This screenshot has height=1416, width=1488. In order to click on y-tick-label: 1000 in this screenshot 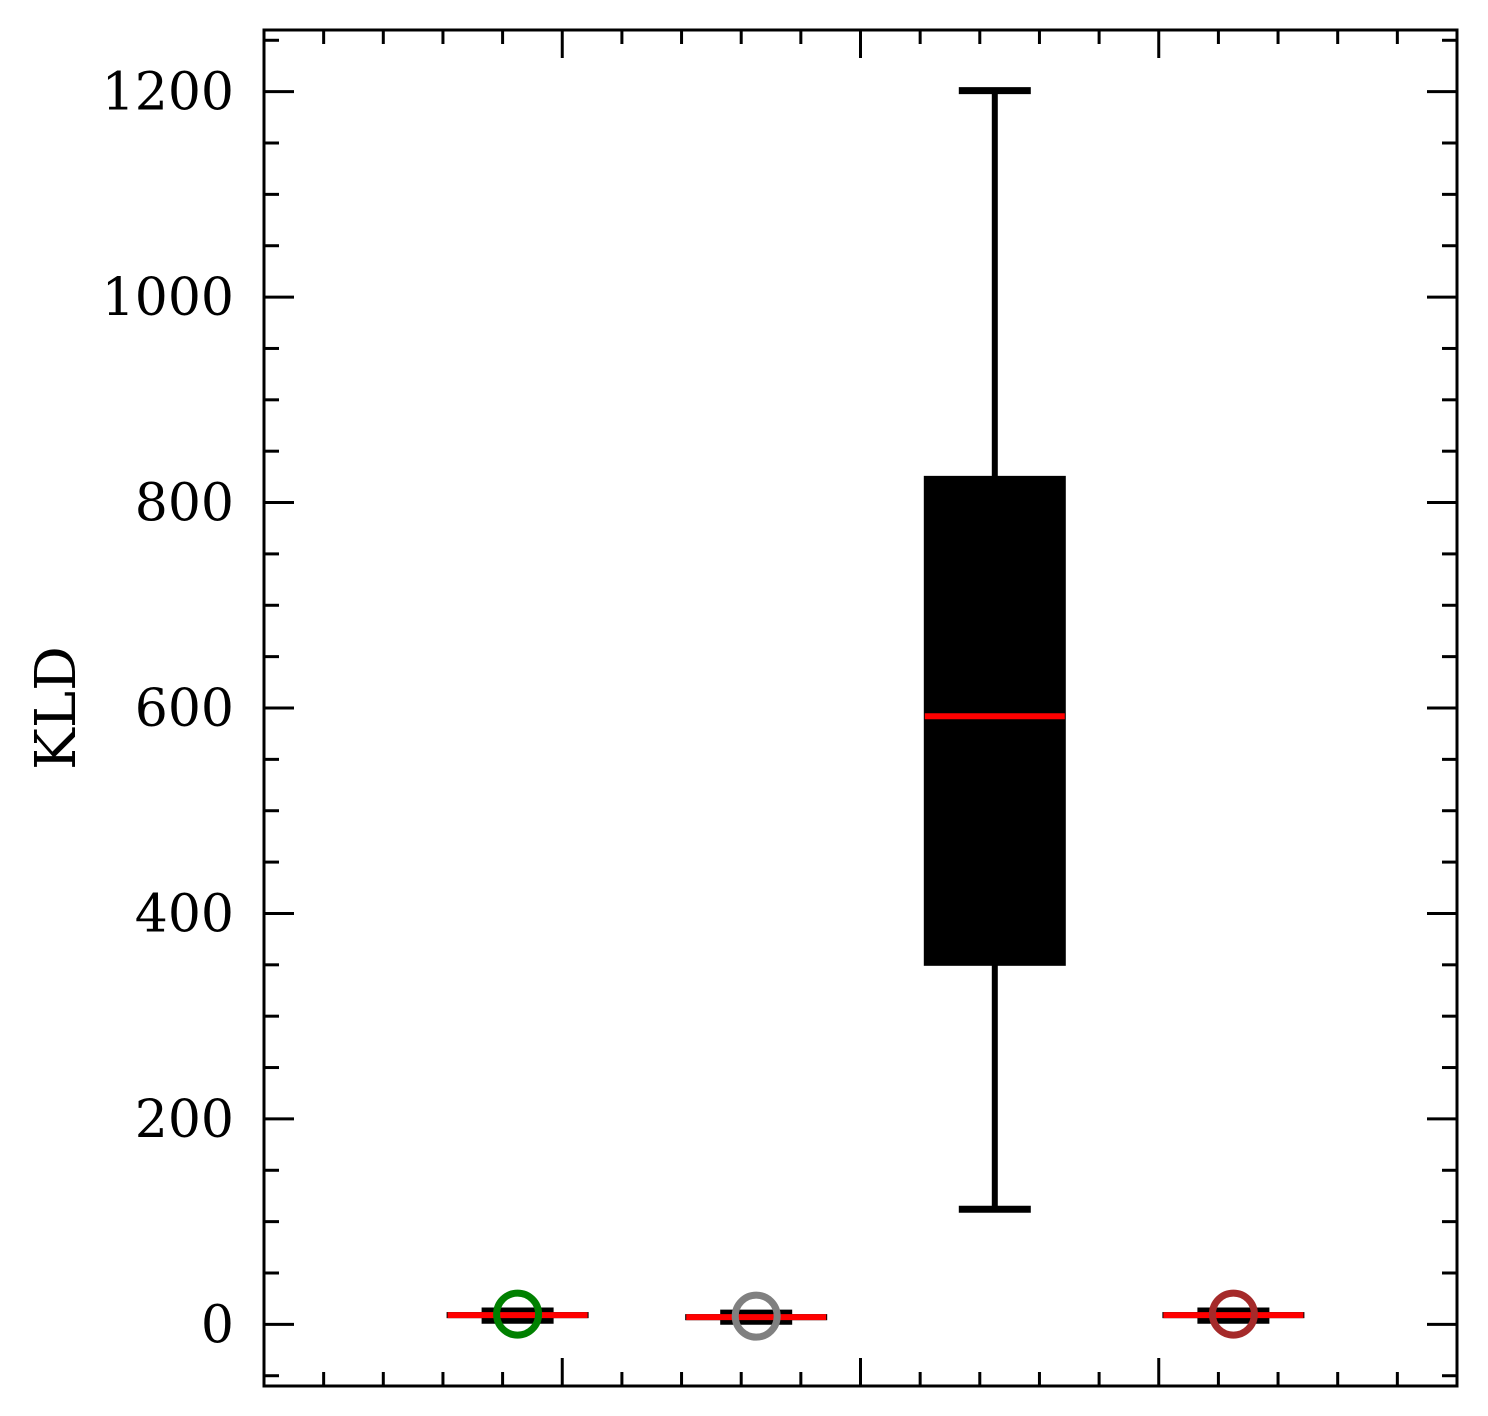, I will do `click(168, 298)`.